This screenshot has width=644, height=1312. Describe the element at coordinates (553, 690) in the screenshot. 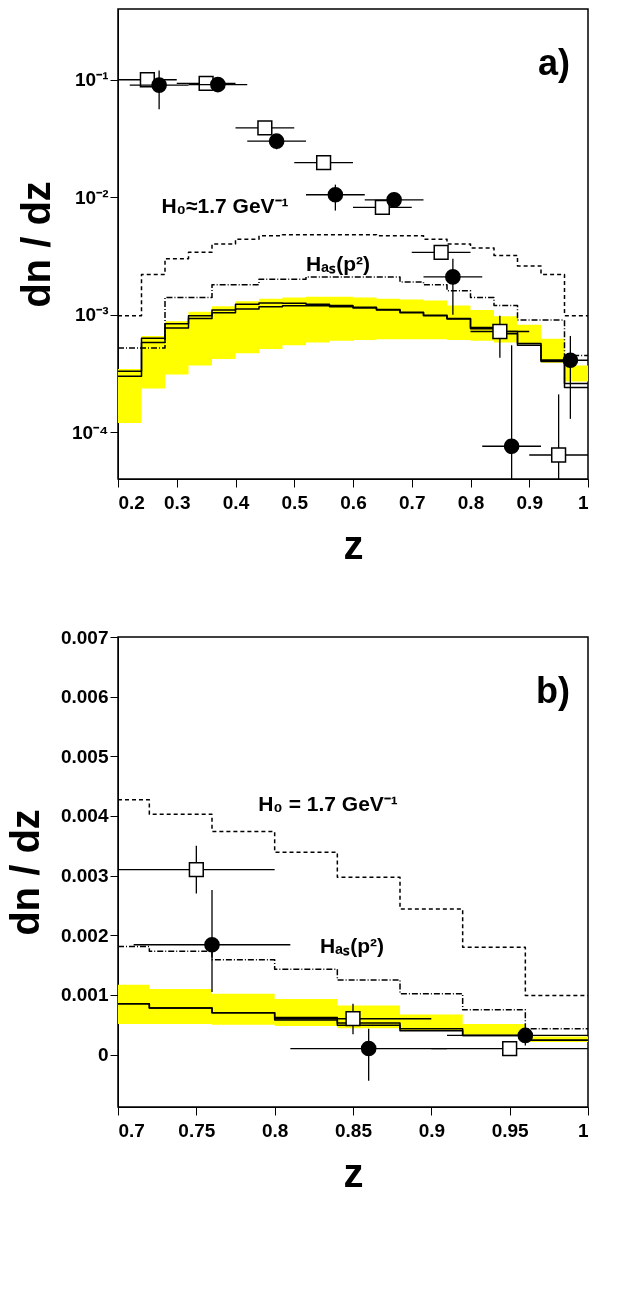

I see `annotation: b)` at that location.